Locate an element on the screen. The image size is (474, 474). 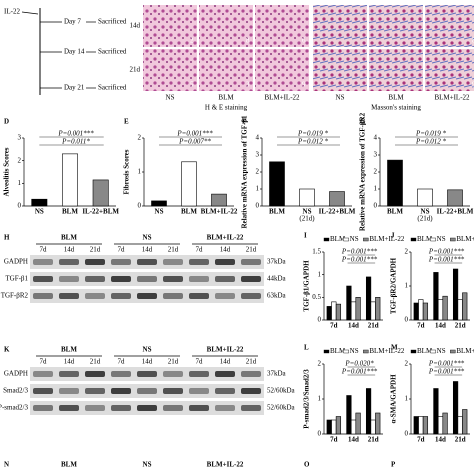
panel-letter: K is located at coordinates (7, 350).